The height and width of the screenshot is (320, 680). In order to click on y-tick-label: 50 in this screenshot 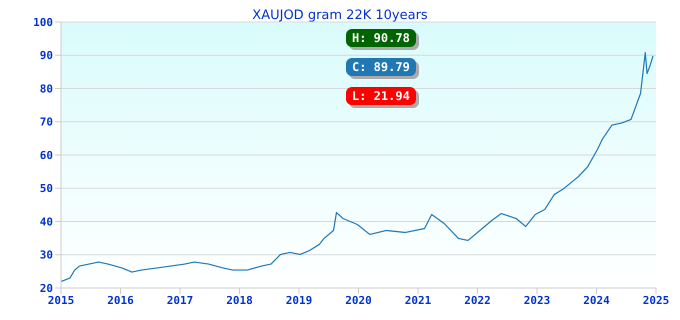, I will do `click(46, 189)`.